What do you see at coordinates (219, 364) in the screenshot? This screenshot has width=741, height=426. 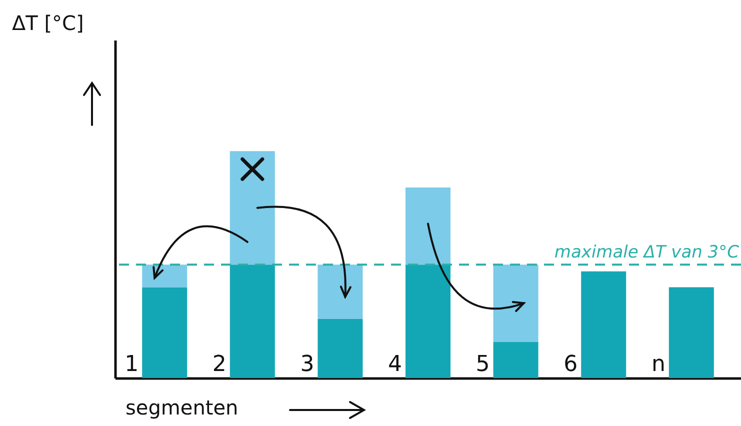 I see `x-tick-label: 2` at bounding box center [219, 364].